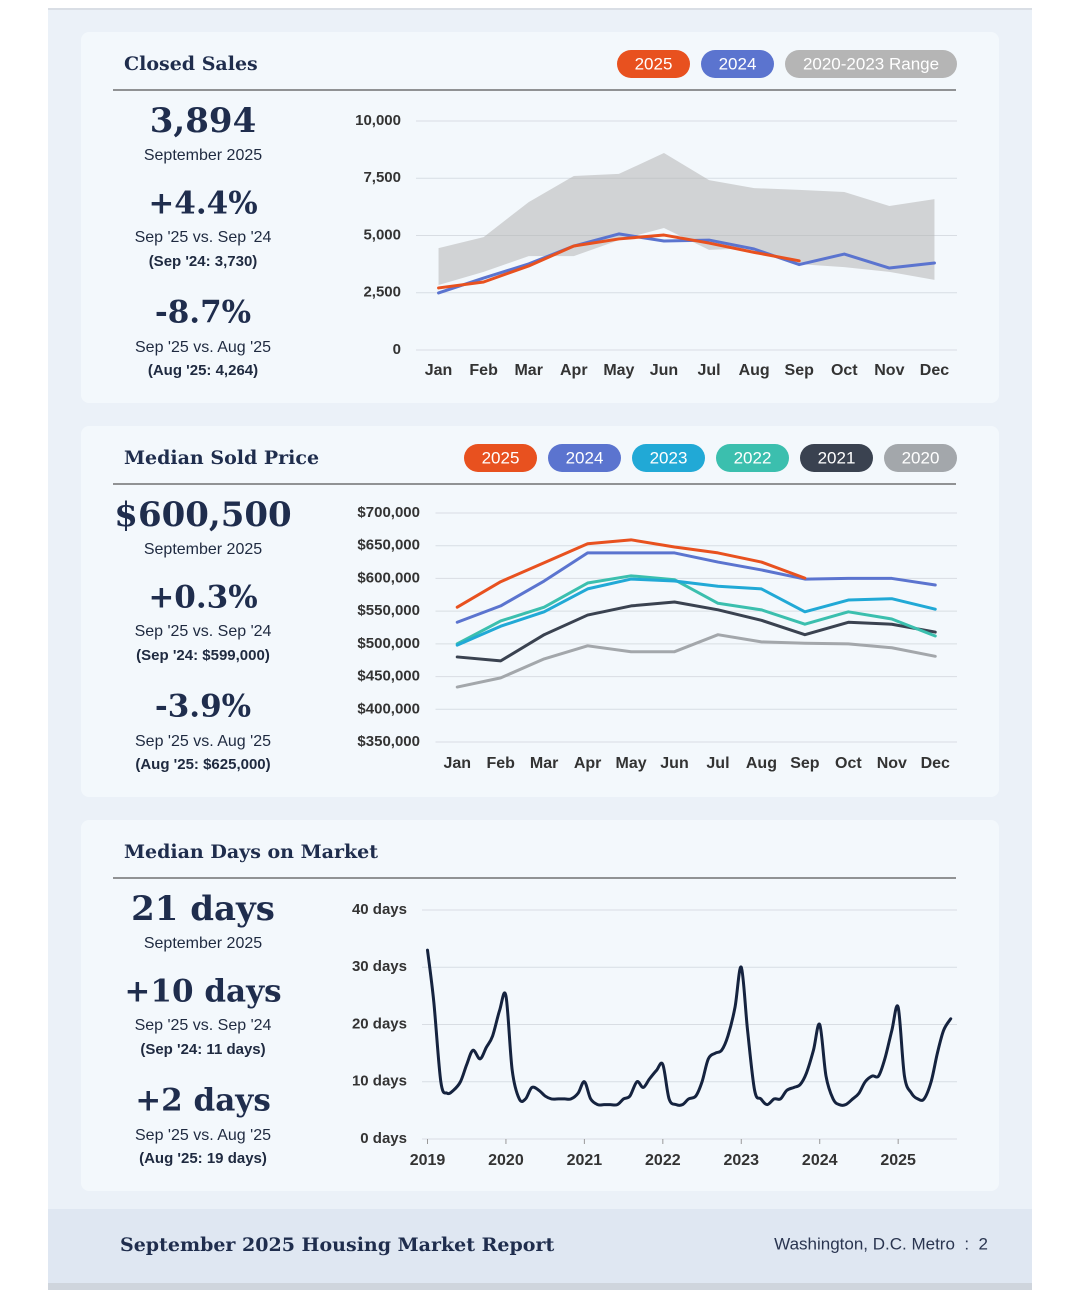 The width and height of the screenshot is (1080, 1290). What do you see at coordinates (388, 512) in the screenshot?
I see `y-tick-label: $700,000` at bounding box center [388, 512].